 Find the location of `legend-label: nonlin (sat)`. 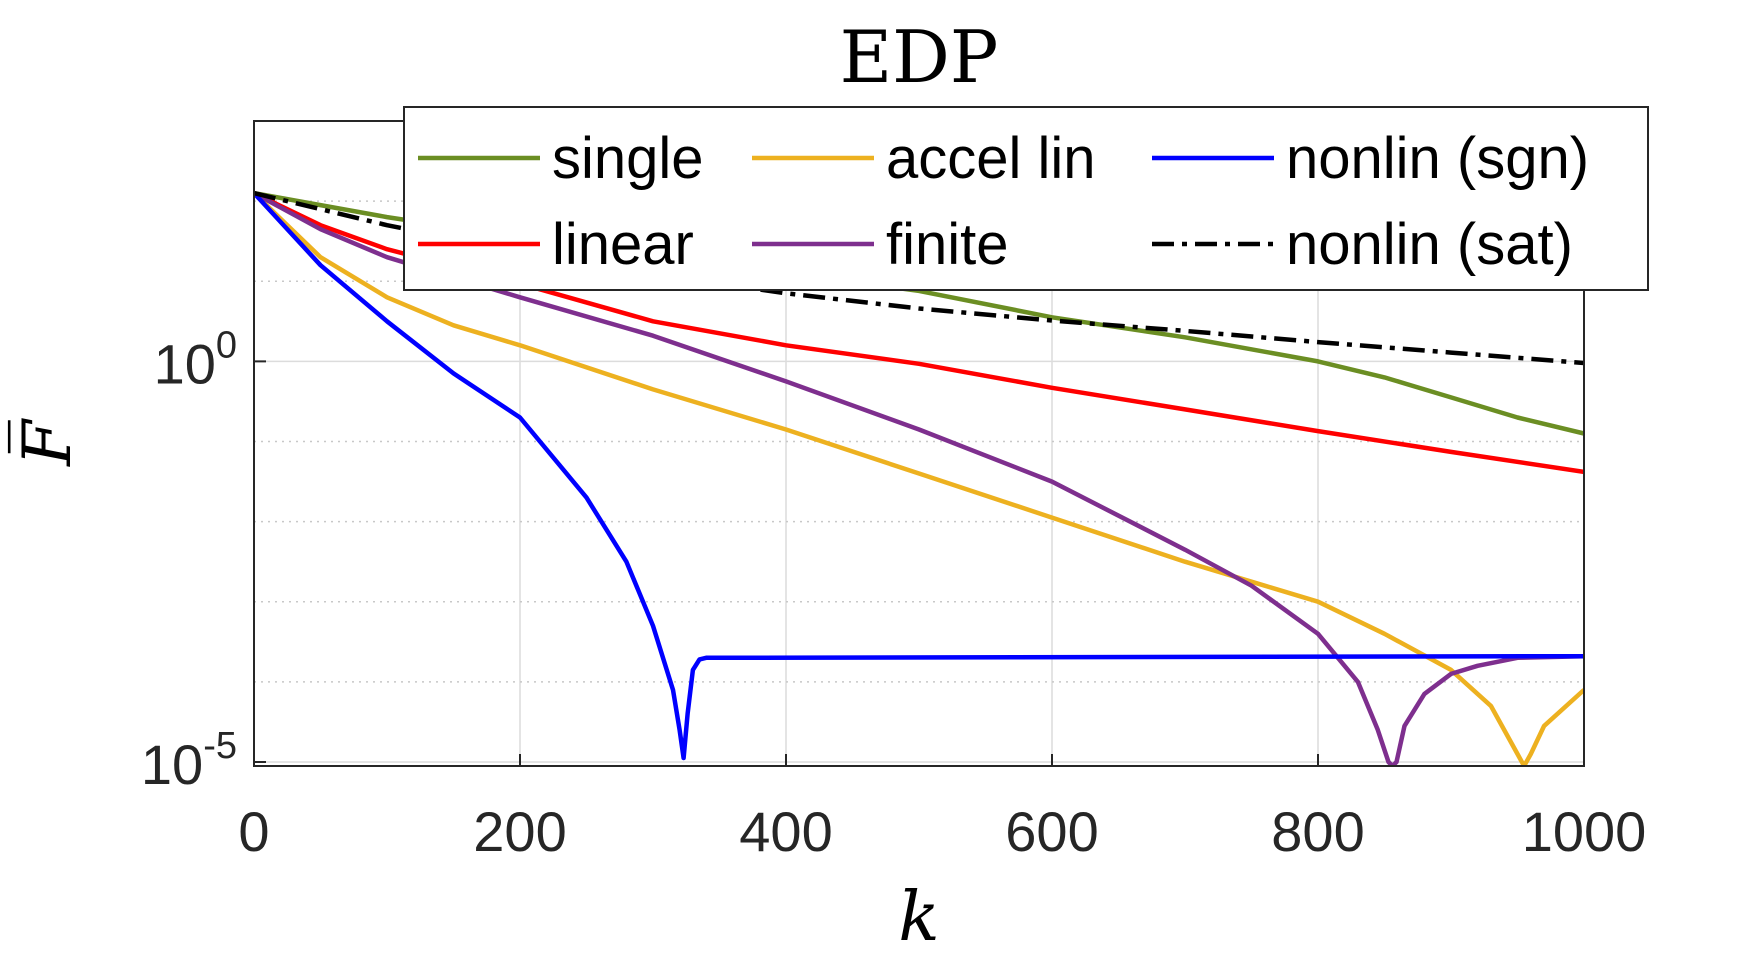

legend-label: nonlin (sat) is located at coordinates (1429, 244).